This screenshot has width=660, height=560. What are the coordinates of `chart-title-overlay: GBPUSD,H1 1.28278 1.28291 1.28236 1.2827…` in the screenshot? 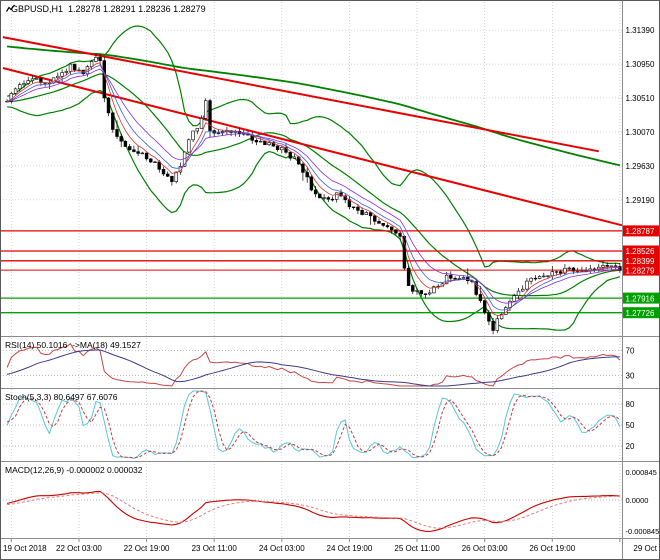 It's located at (106, 9).